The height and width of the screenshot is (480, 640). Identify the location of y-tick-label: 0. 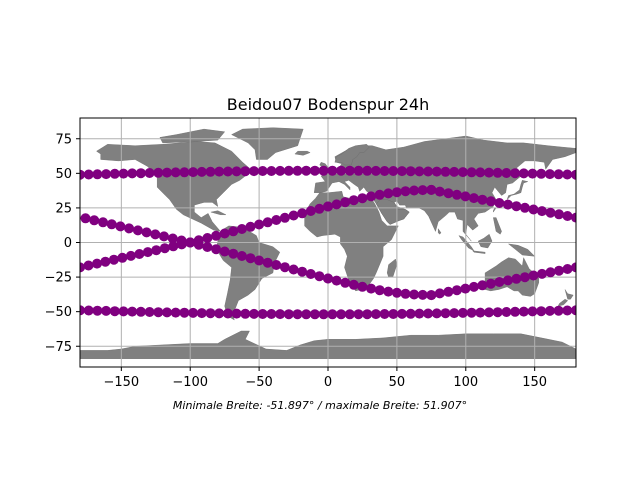
(68, 243).